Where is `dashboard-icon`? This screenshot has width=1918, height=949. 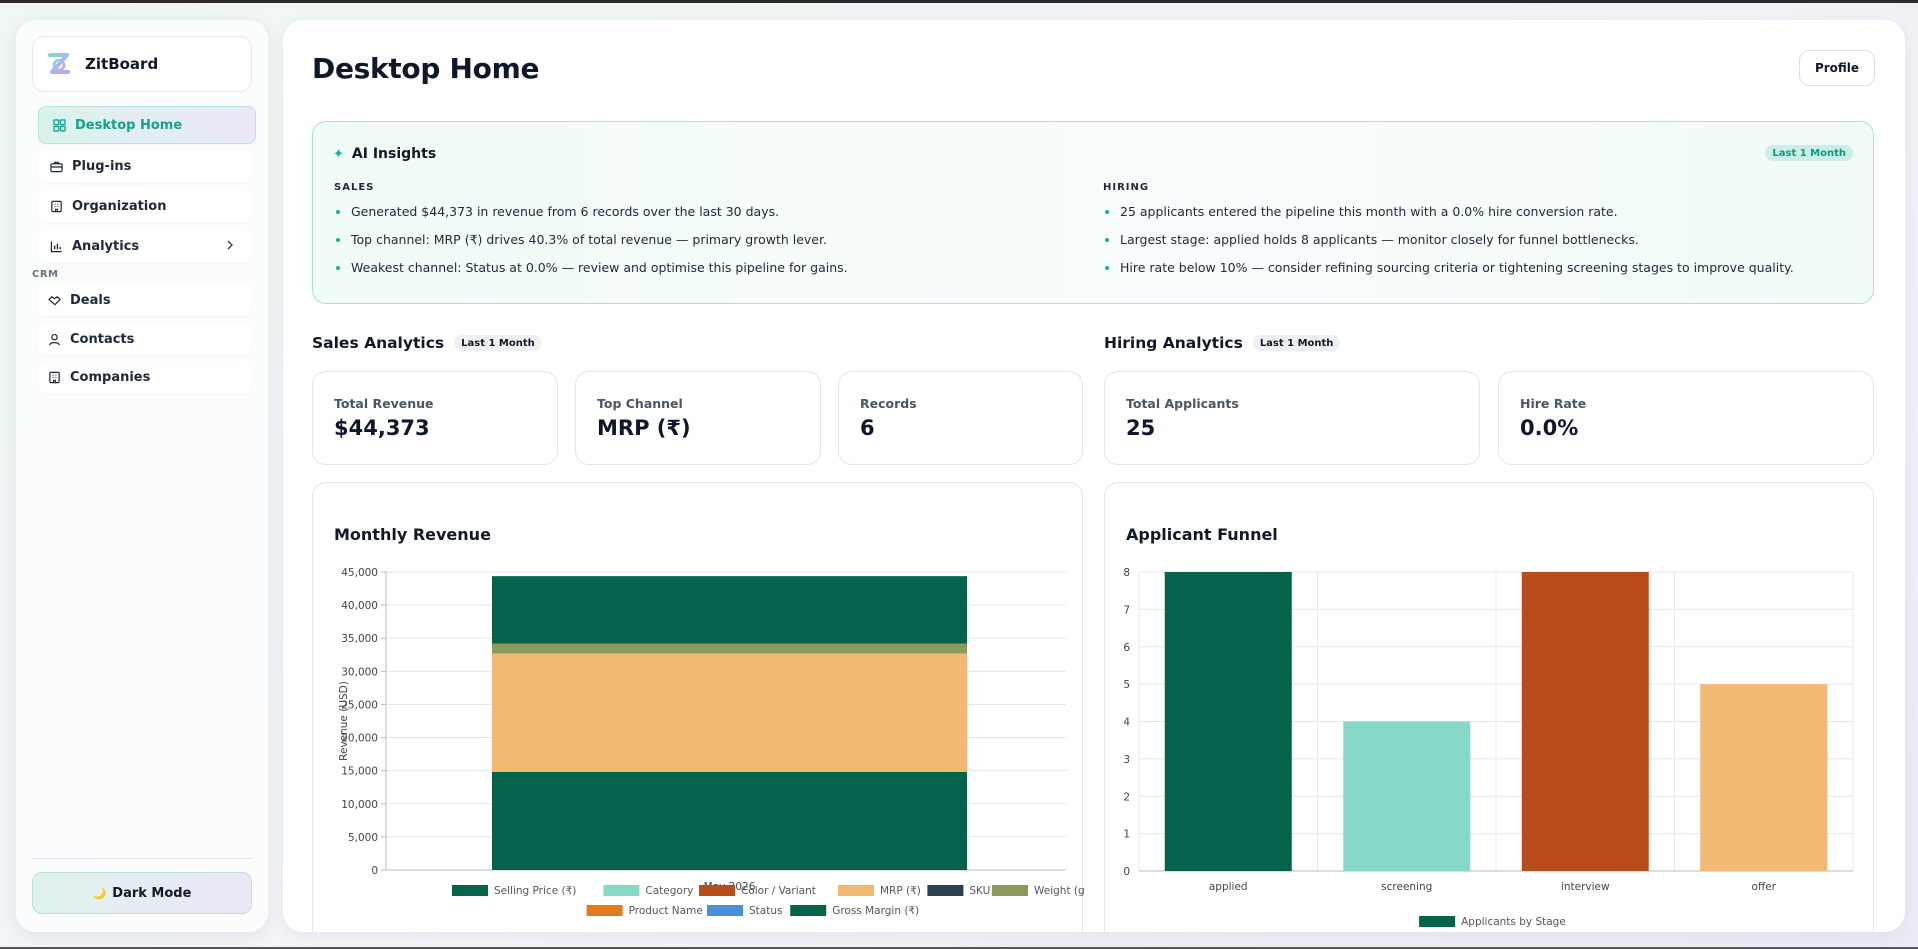
dashboard-icon is located at coordinates (59, 125).